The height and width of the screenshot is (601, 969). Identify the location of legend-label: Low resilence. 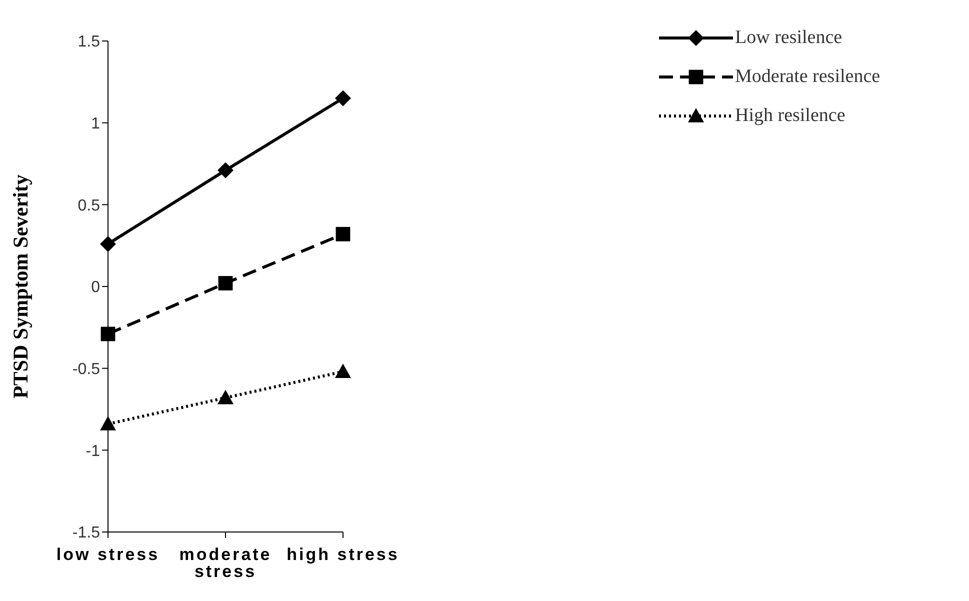
(788, 37).